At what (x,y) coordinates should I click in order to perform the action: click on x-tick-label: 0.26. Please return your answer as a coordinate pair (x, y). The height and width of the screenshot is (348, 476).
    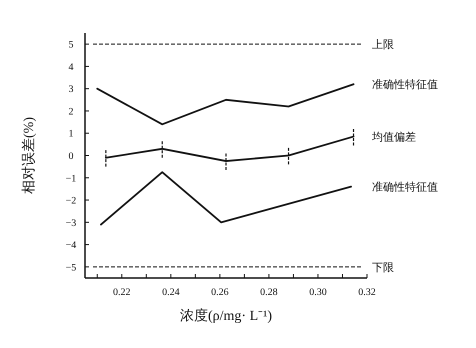
    Looking at the image, I should click on (220, 292).